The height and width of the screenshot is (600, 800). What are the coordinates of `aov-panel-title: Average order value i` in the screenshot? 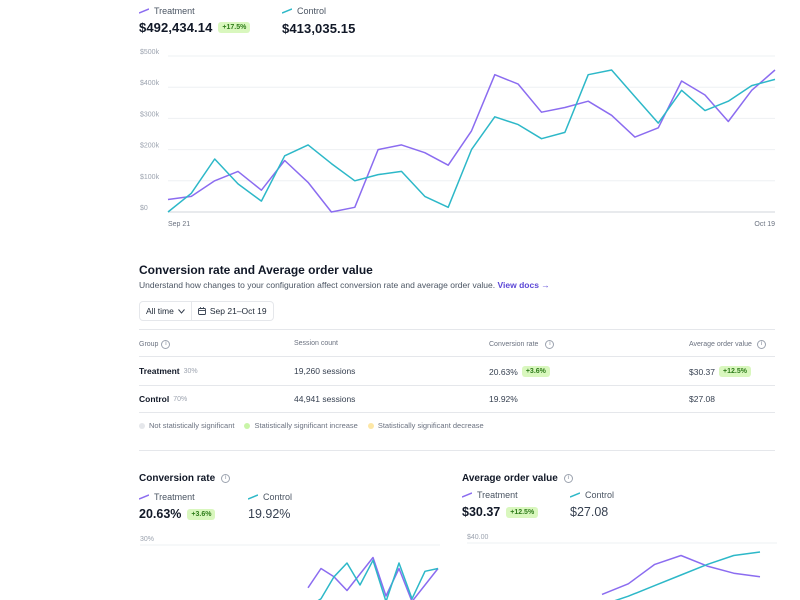 It's located at (517, 478).